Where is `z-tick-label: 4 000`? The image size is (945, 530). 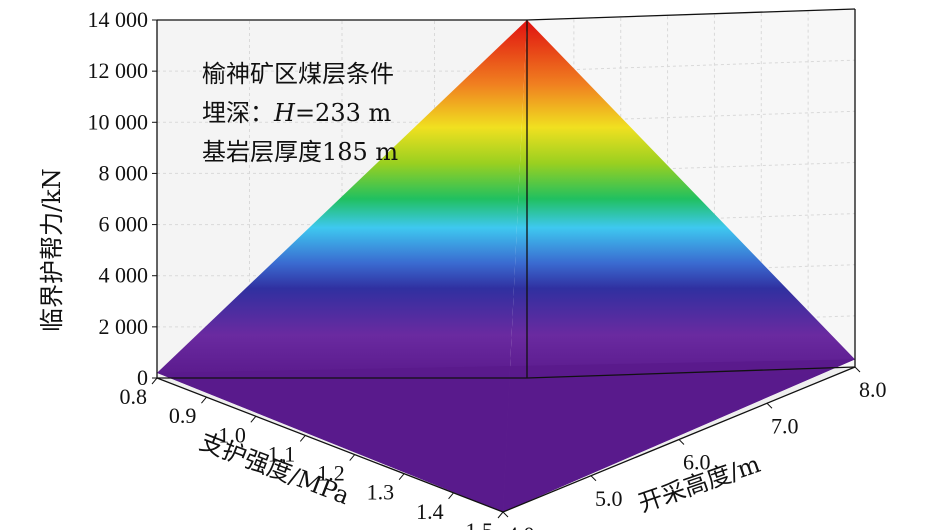 z-tick-label: 4 000 is located at coordinates (124, 275).